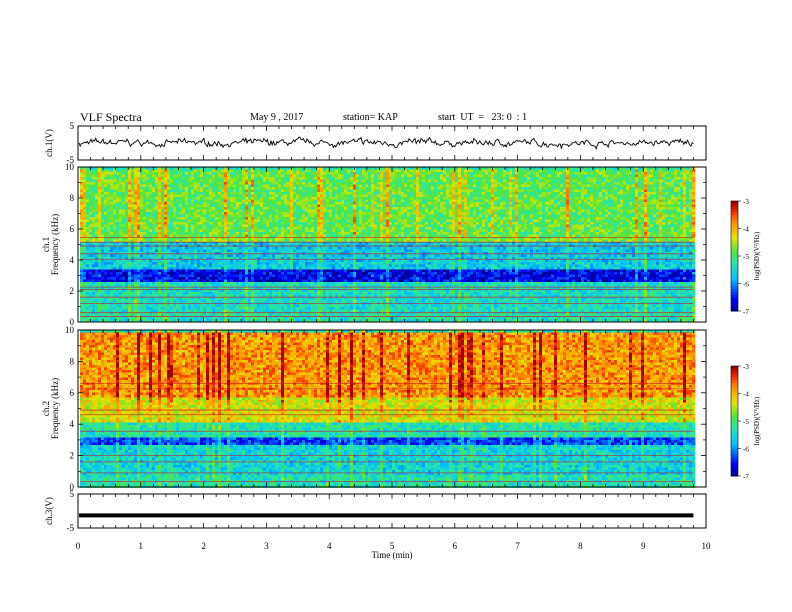 This screenshot has width=792, height=612. Describe the element at coordinates (266, 546) in the screenshot. I see `x-tick-label: 3` at that location.